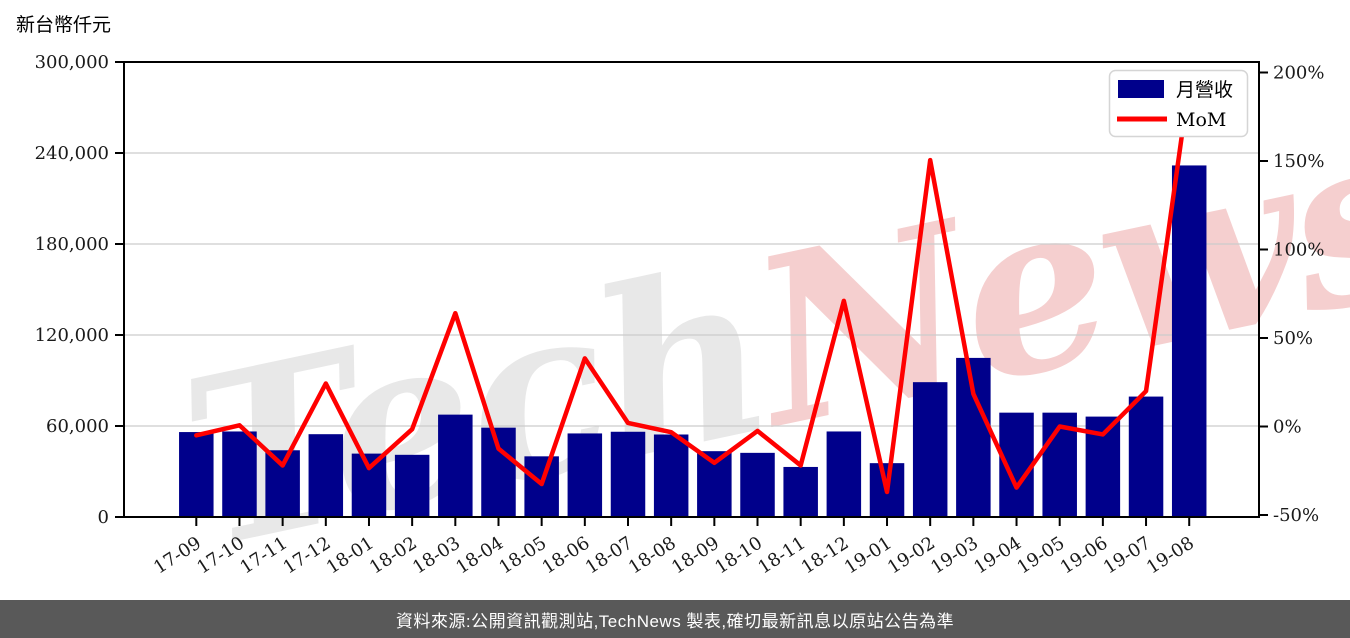 This screenshot has height=638, width=1350. I want to click on x-tick-label-19-04: 19-04, so click(997, 556).